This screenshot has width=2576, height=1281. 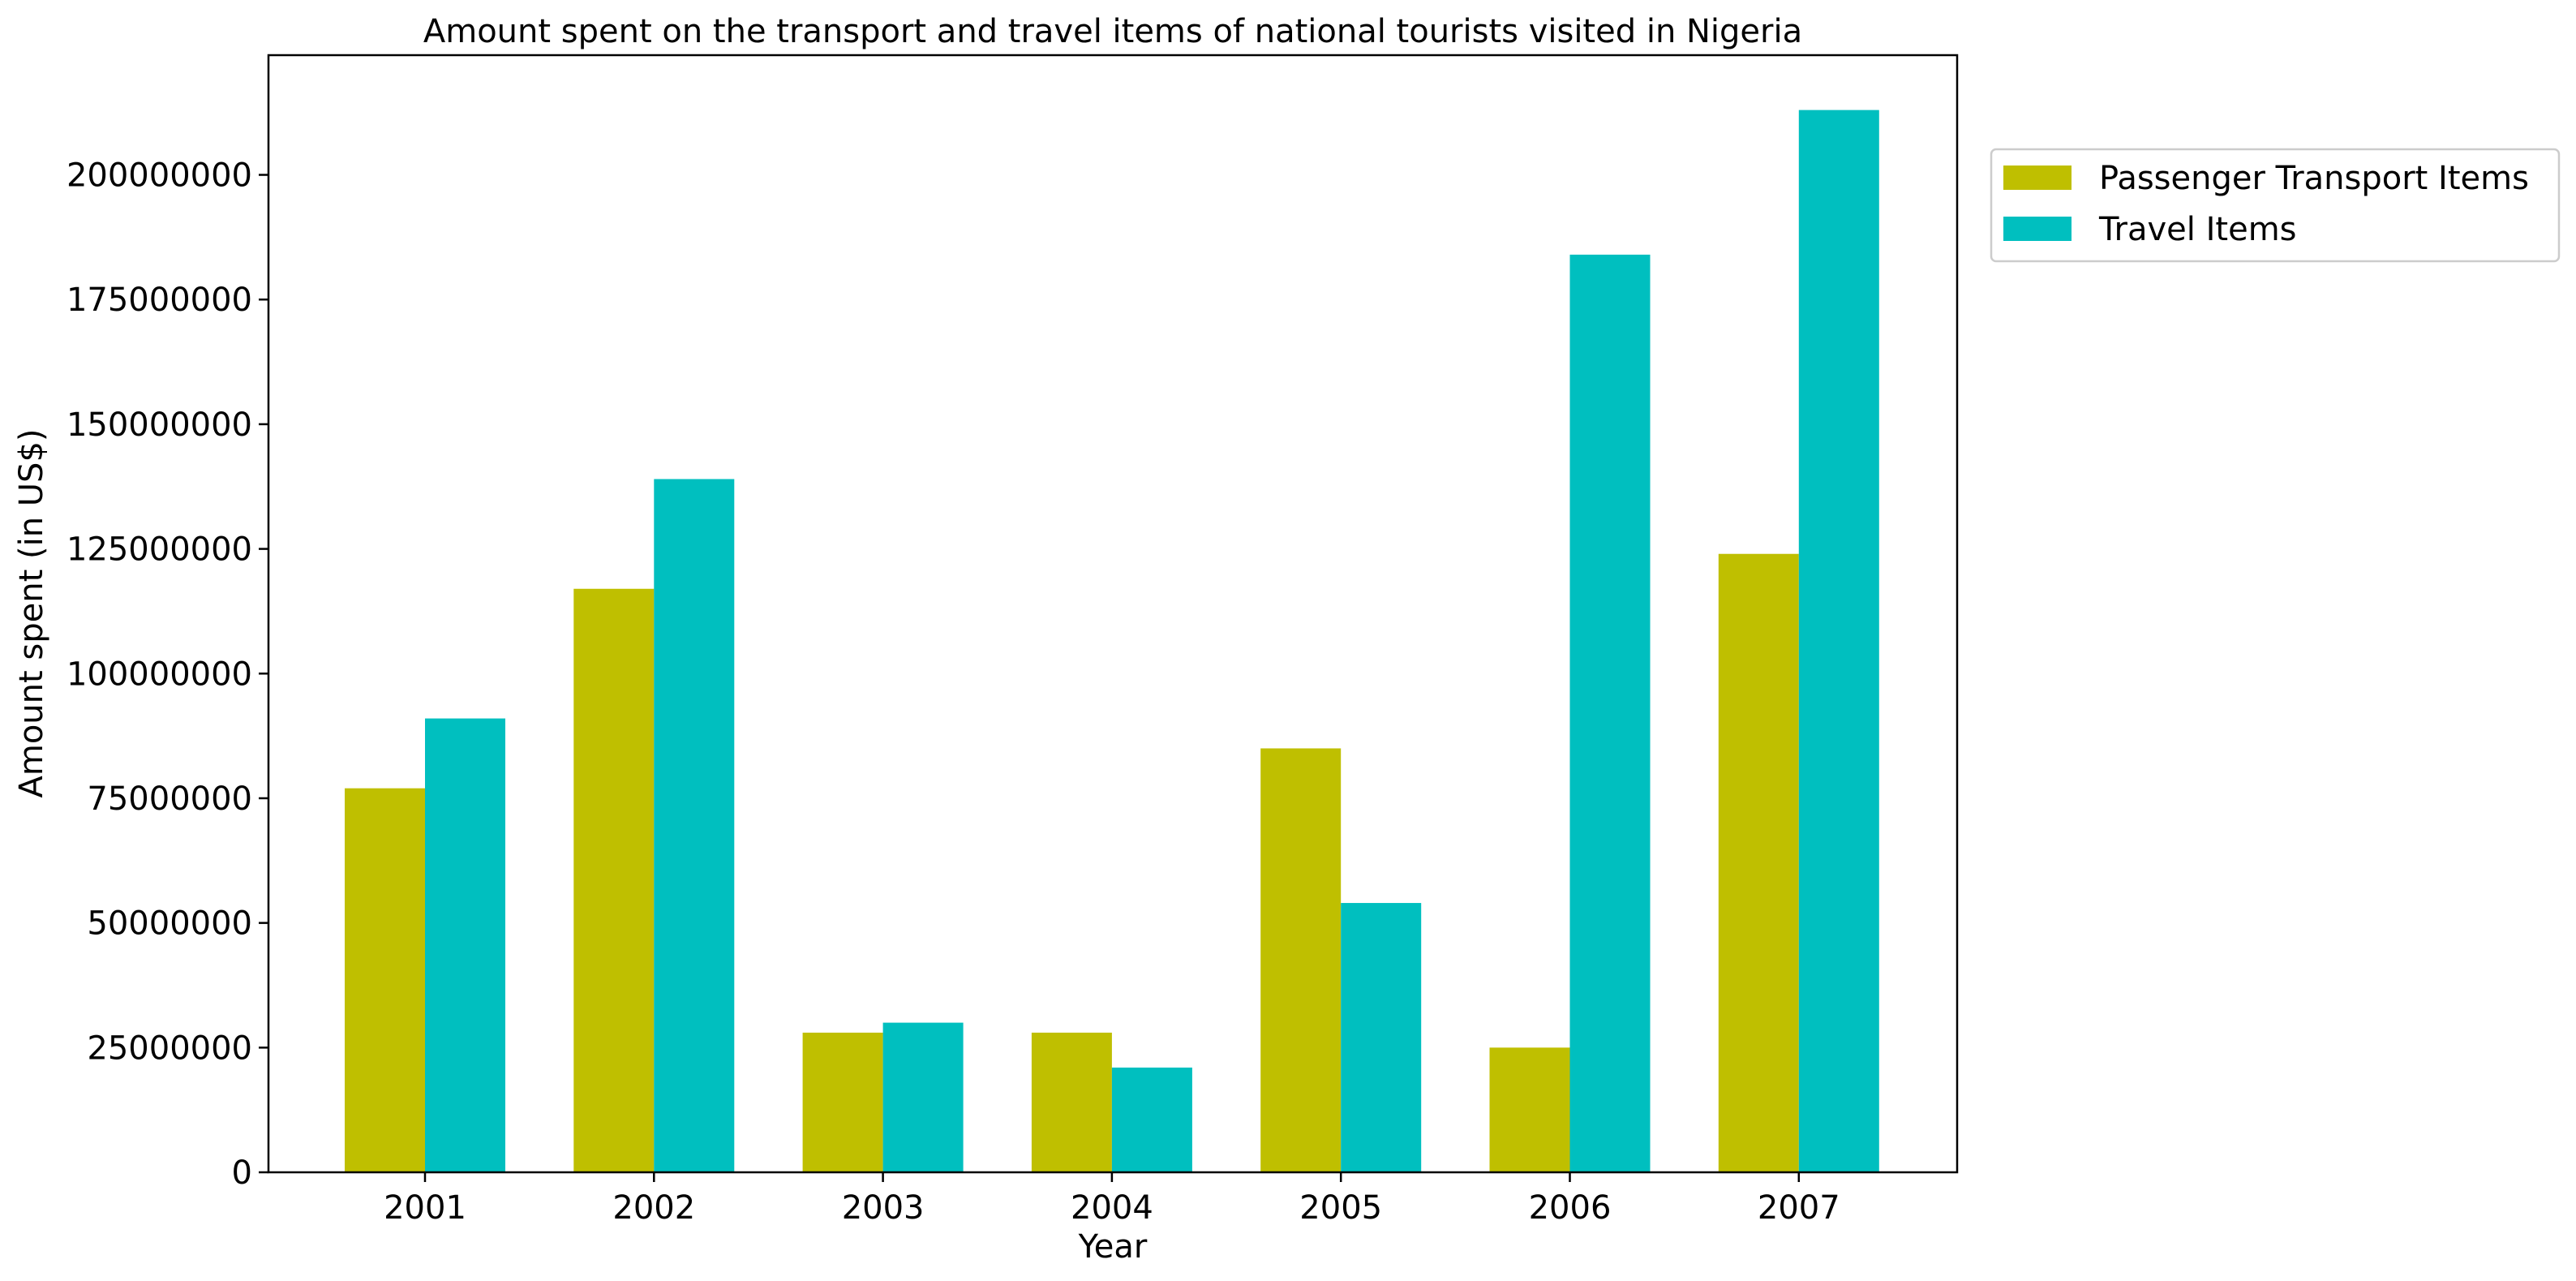 I want to click on x-tick-label: 2002, so click(x=653, y=1208).